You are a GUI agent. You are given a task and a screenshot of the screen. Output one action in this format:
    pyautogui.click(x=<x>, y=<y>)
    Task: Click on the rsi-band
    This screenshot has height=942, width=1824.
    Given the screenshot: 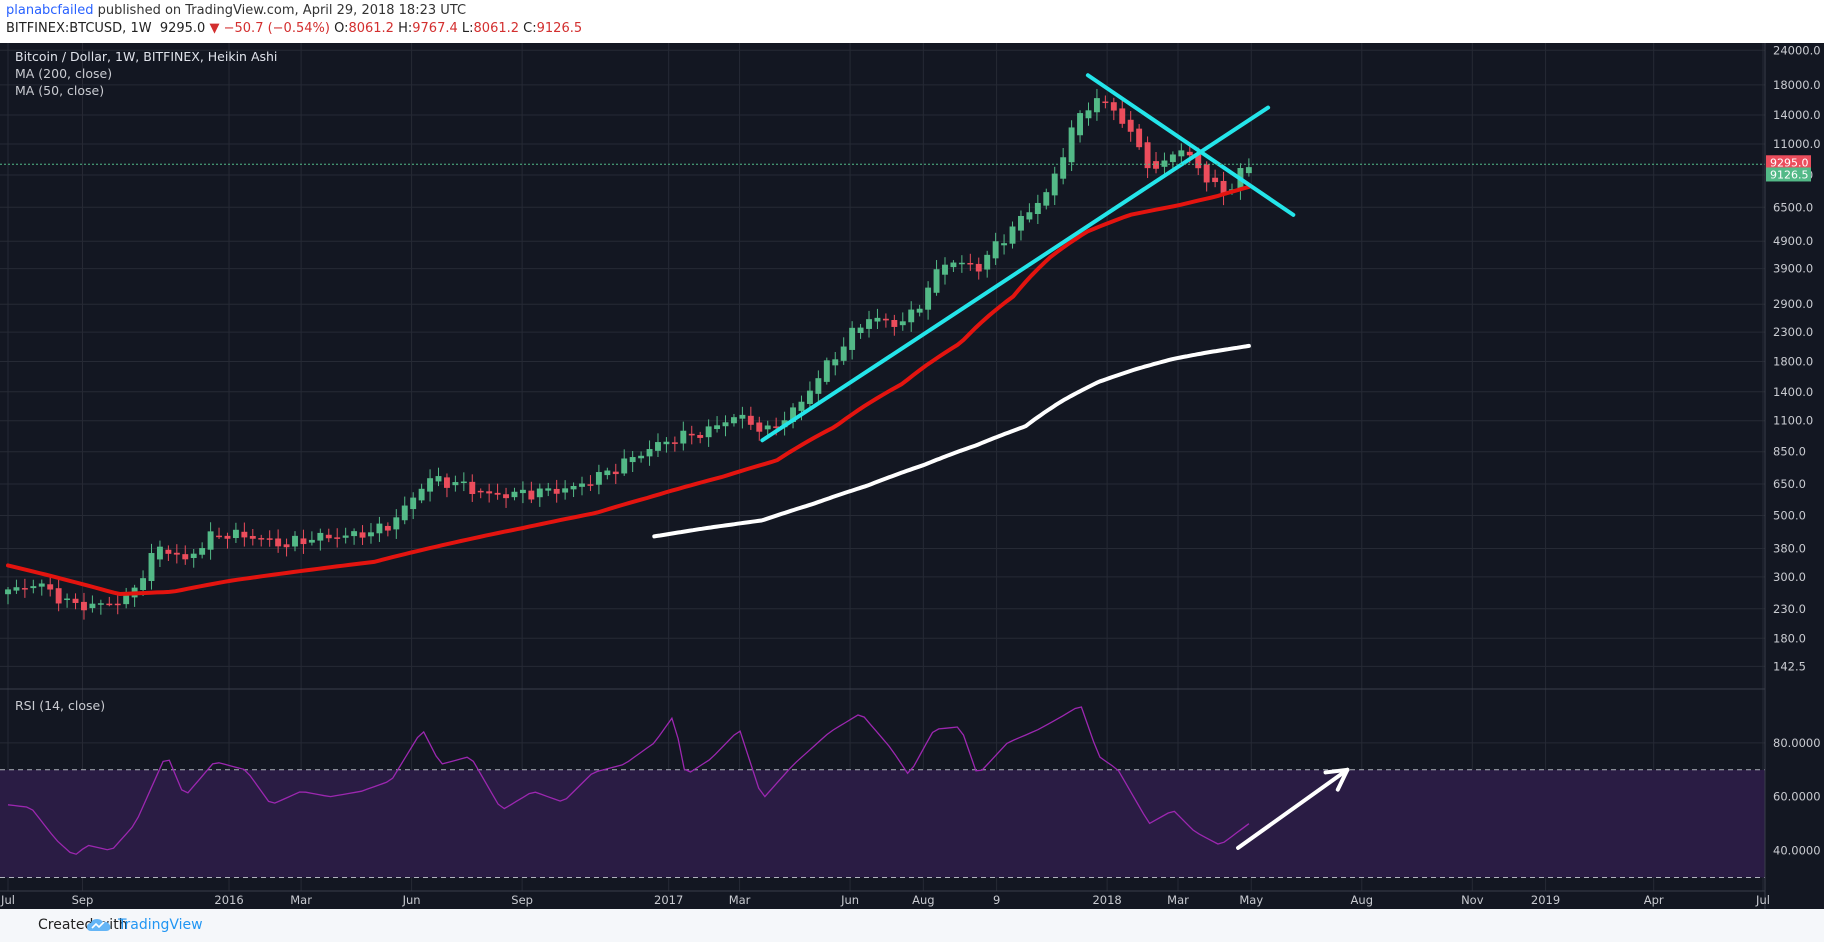 What is the action you would take?
    pyautogui.click(x=882, y=823)
    